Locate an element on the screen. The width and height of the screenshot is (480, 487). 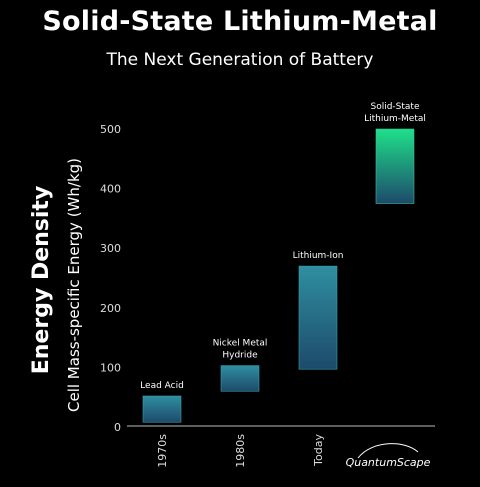
bar-nickel-metal-hydride is located at coordinates (240, 378).